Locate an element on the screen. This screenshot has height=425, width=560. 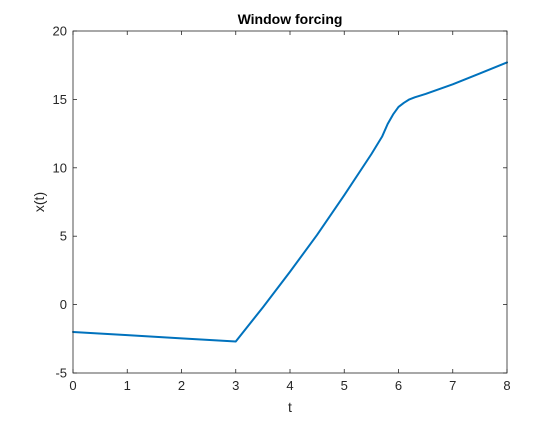
y-axis-label: x(t) is located at coordinates (39, 202).